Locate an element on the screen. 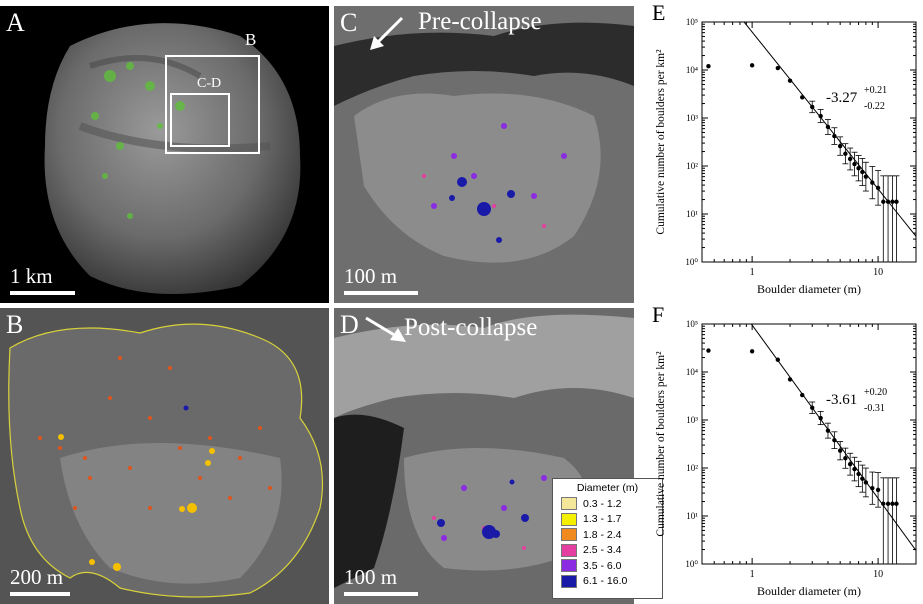 This screenshot has height=604, width=923. legend-item: 1.8 - 2.4 is located at coordinates (607, 535).